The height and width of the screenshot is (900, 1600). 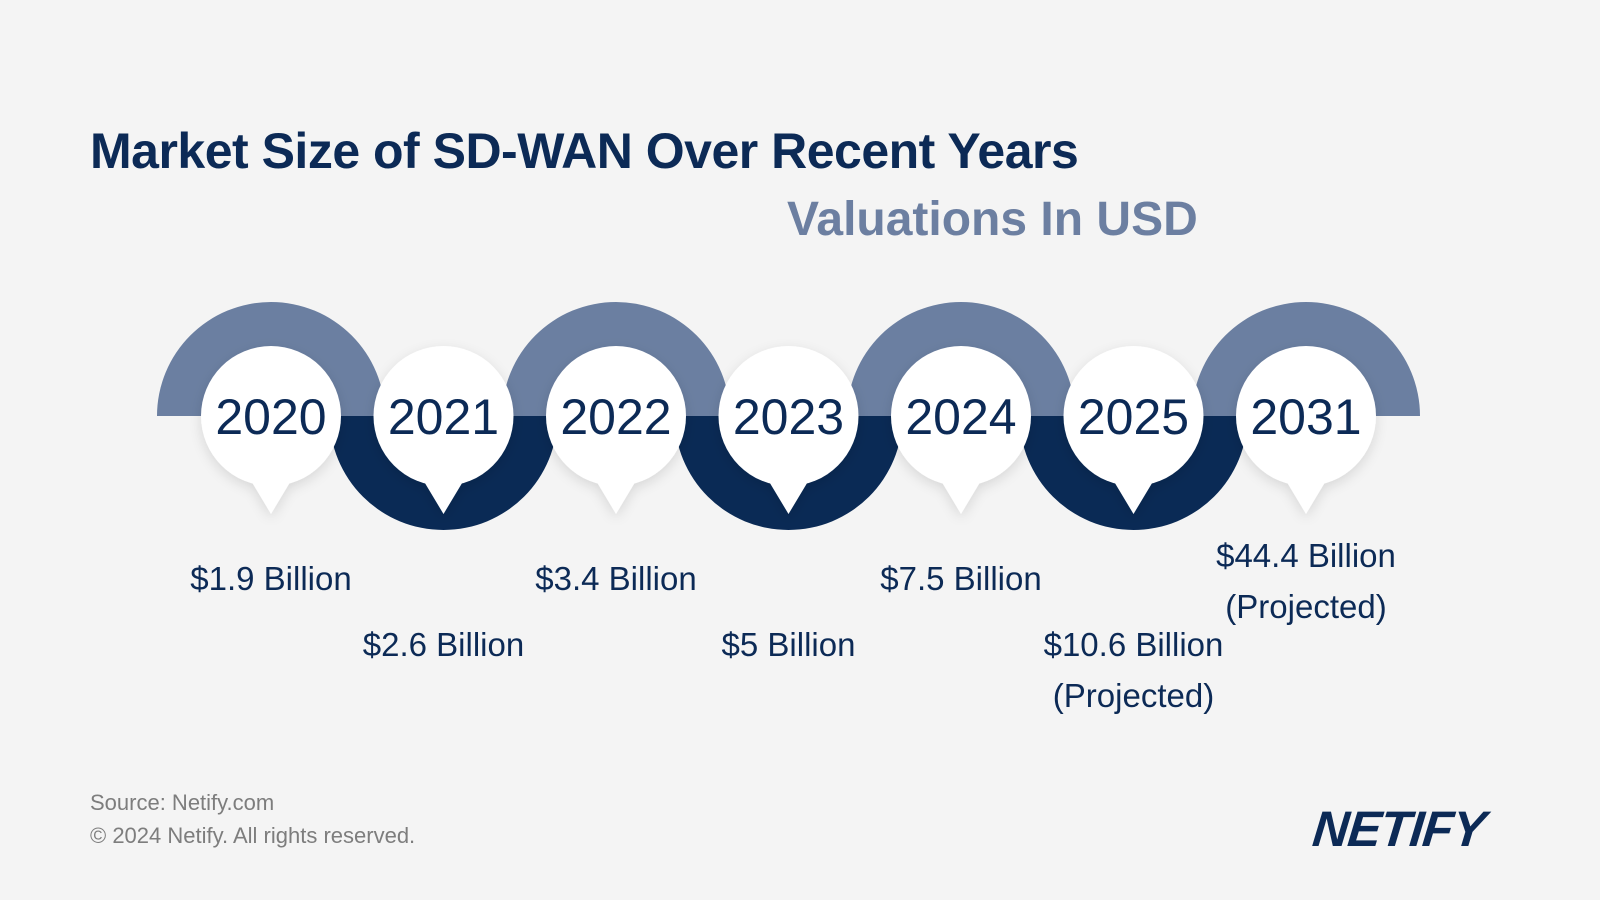 I want to click on value-text: $10.6 Billion, so click(x=1133, y=644).